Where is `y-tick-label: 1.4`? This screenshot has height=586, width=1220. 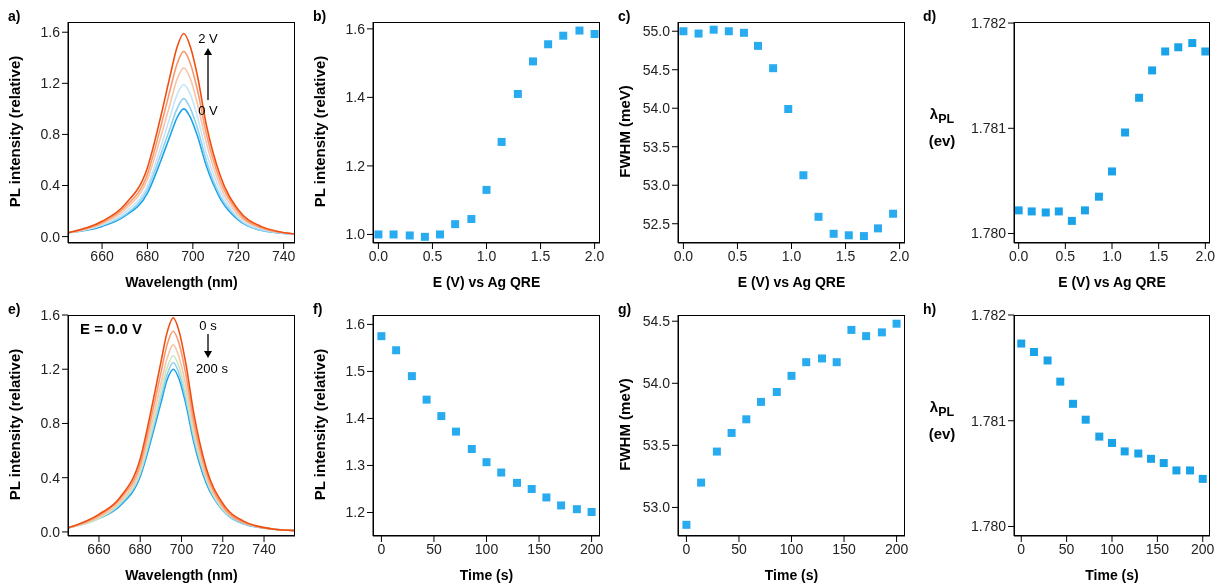
y-tick-label: 1.4 is located at coordinates (355, 418).